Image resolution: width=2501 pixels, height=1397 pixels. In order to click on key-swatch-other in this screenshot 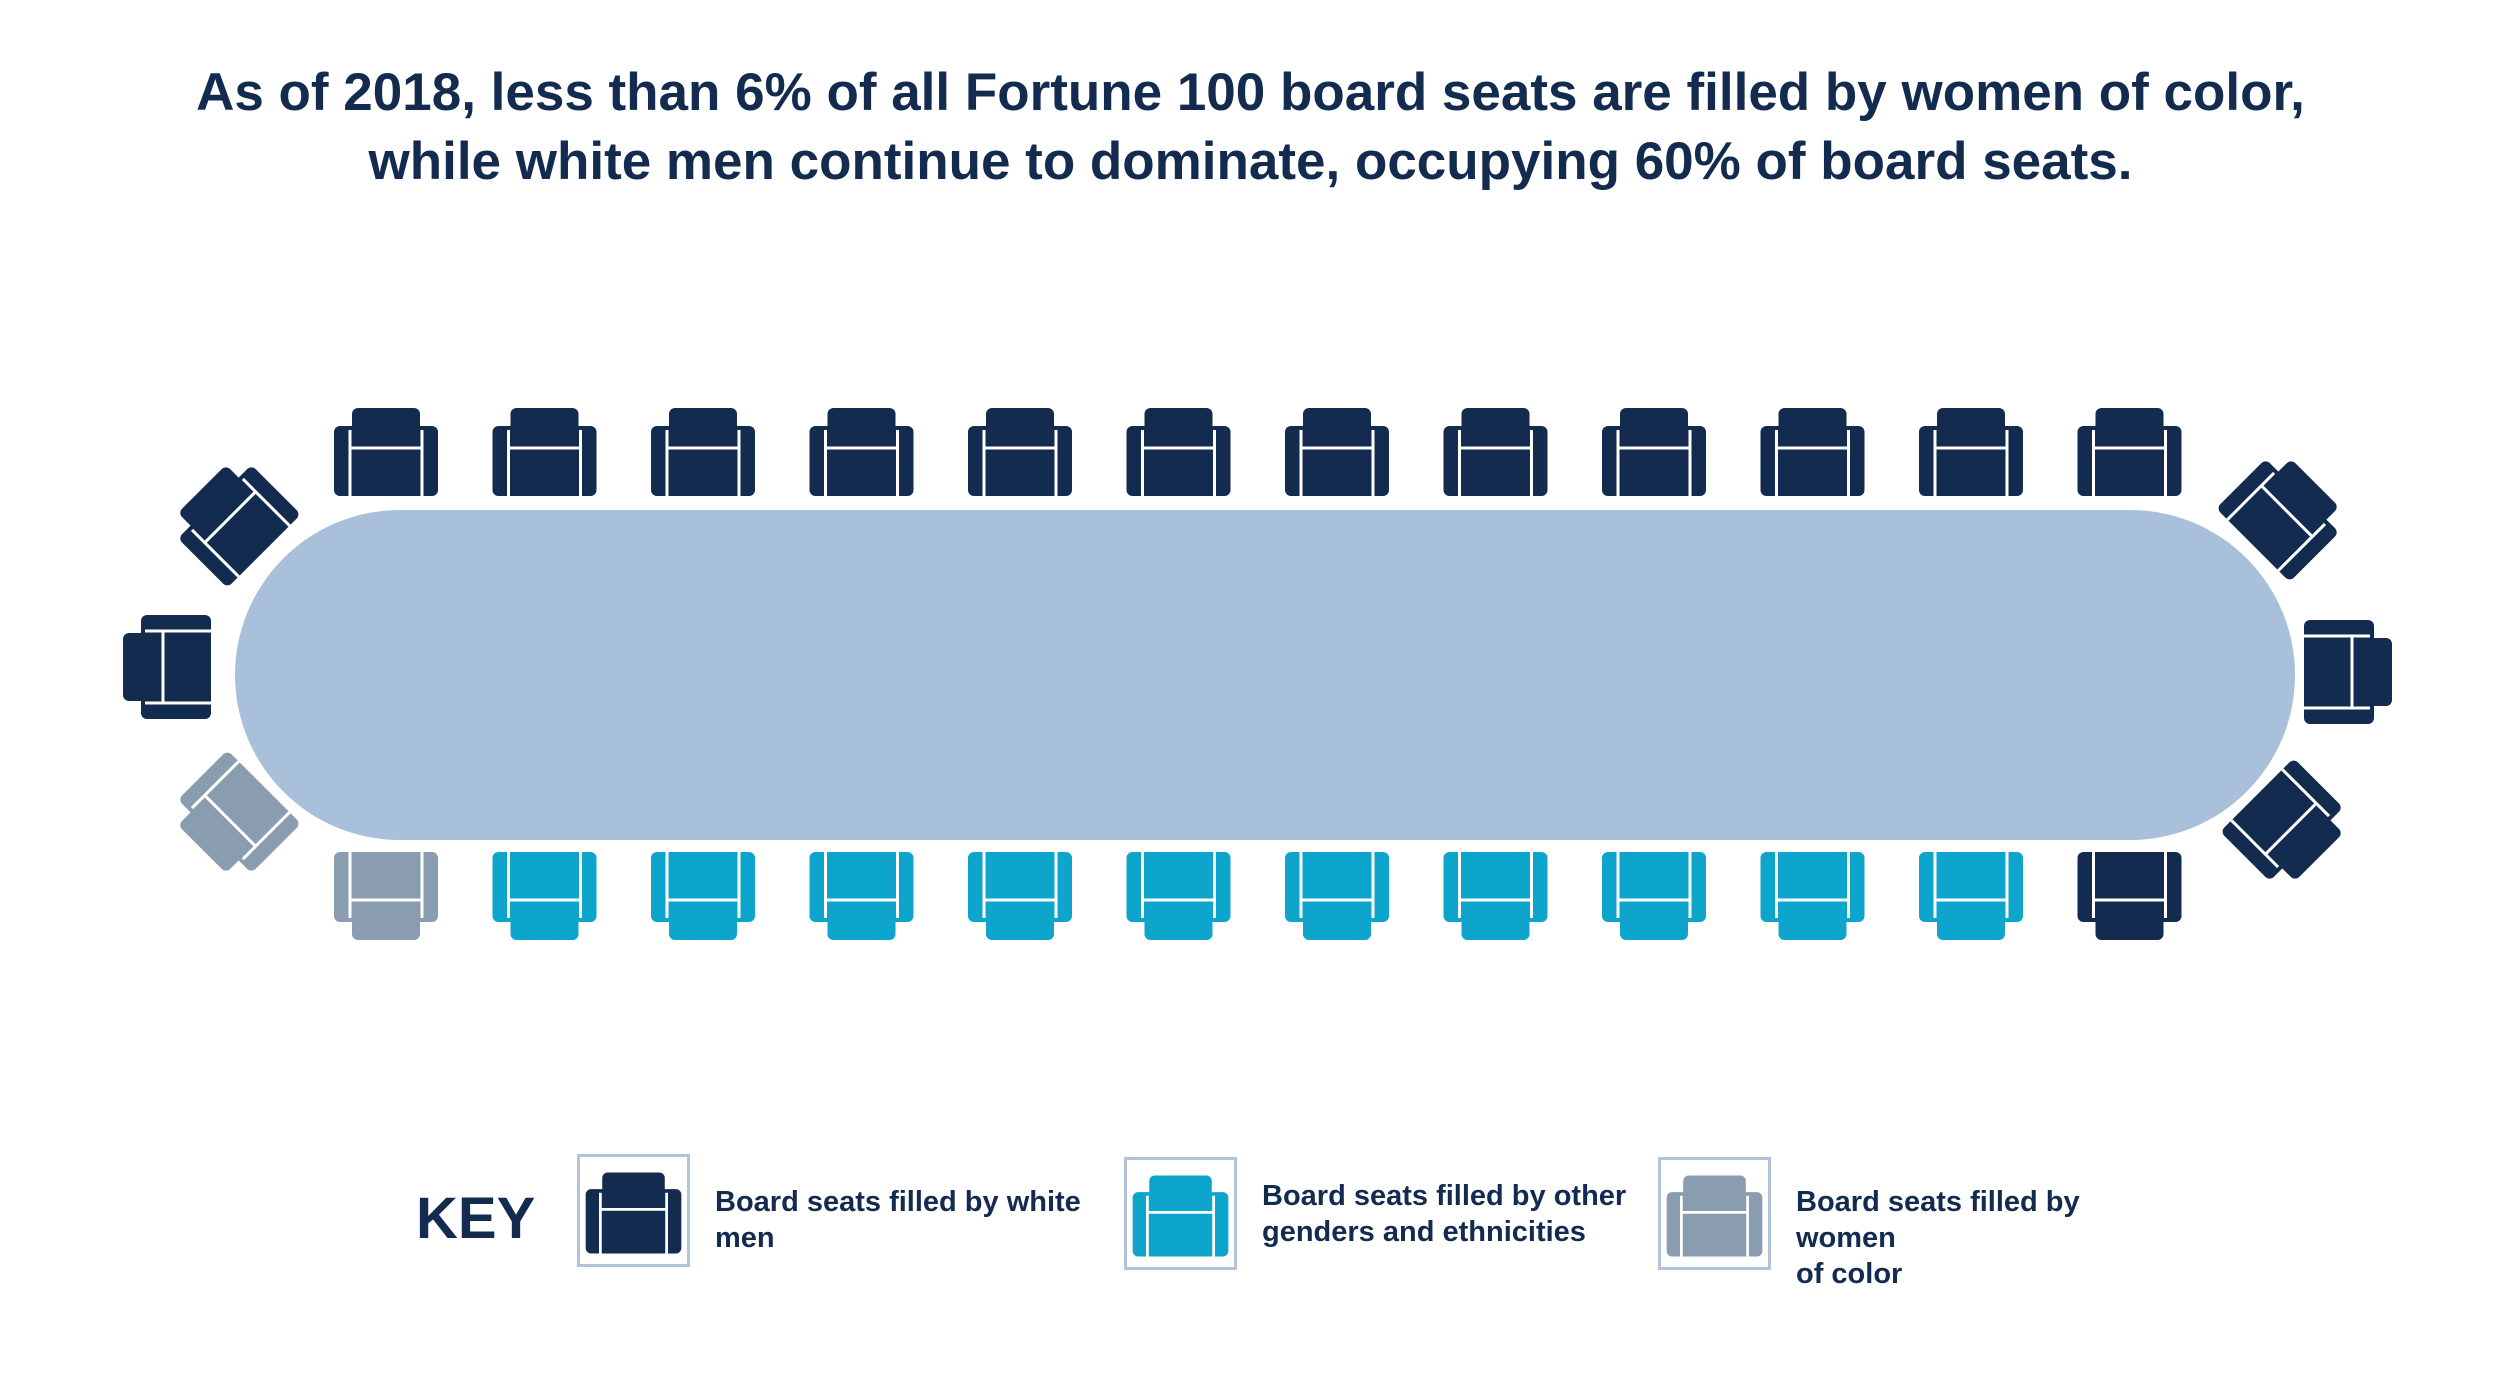, I will do `click(1180, 1213)`.